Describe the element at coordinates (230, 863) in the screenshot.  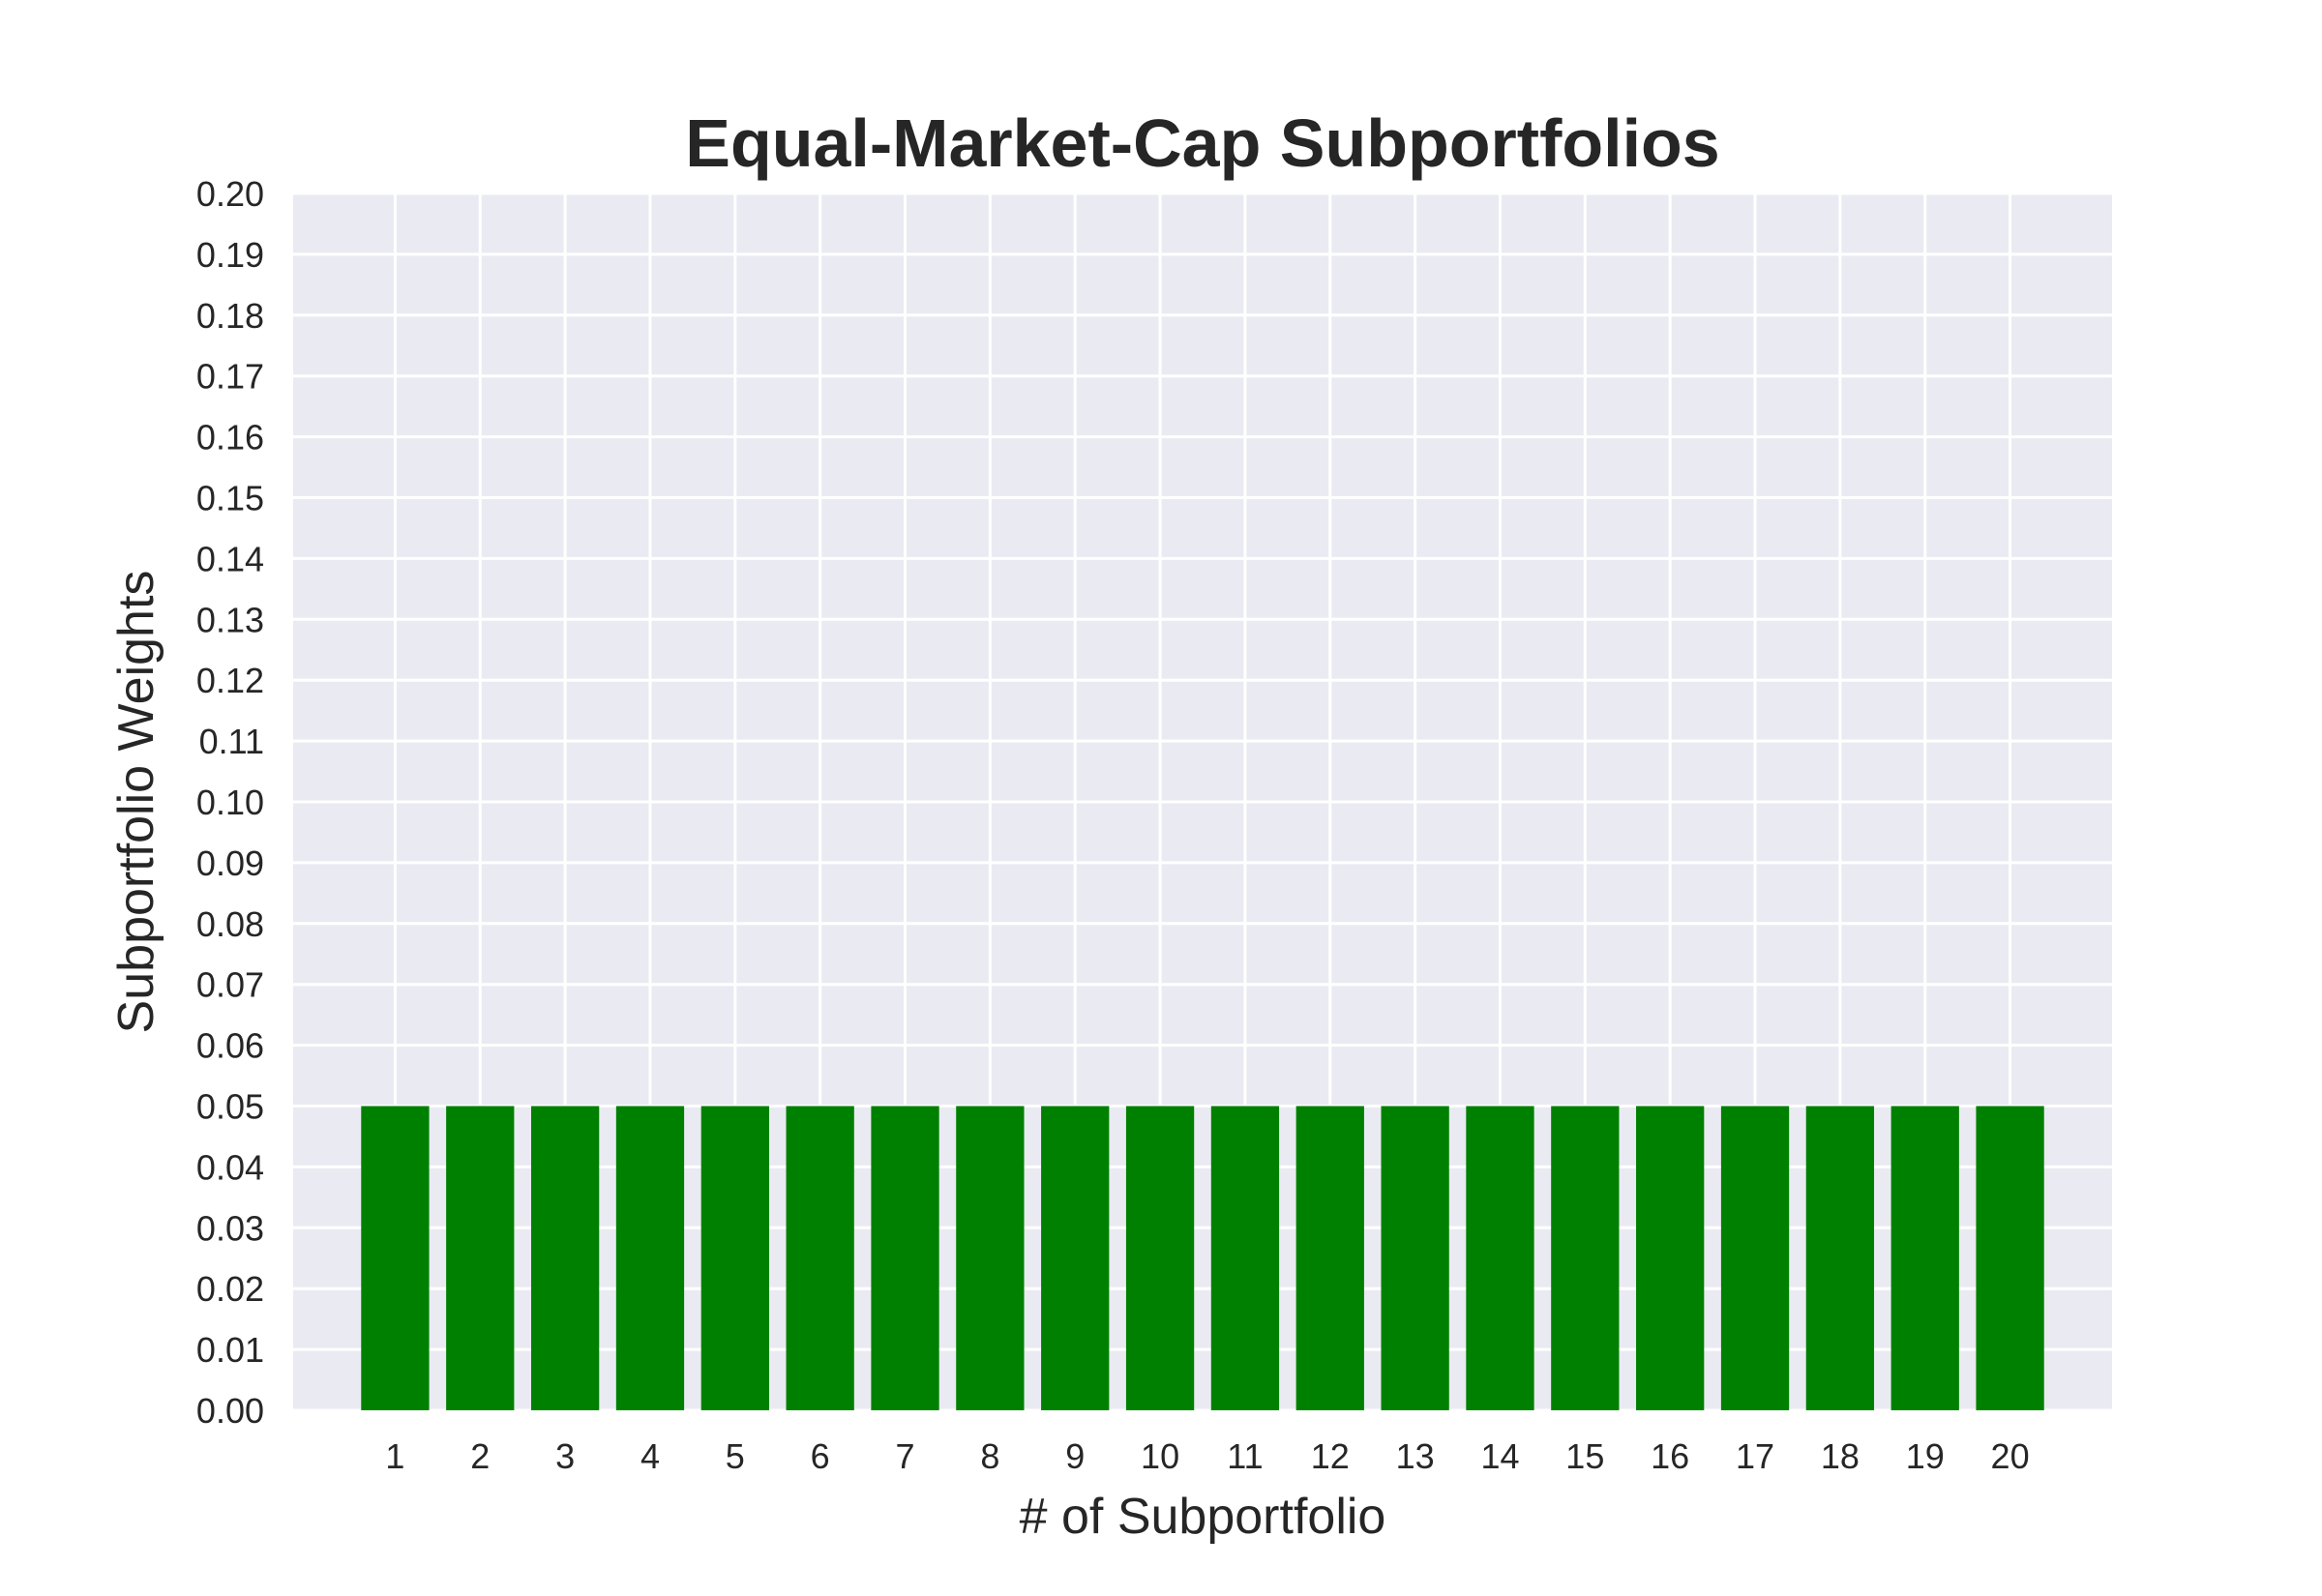
I see `y-tick-label: 0.09` at that location.